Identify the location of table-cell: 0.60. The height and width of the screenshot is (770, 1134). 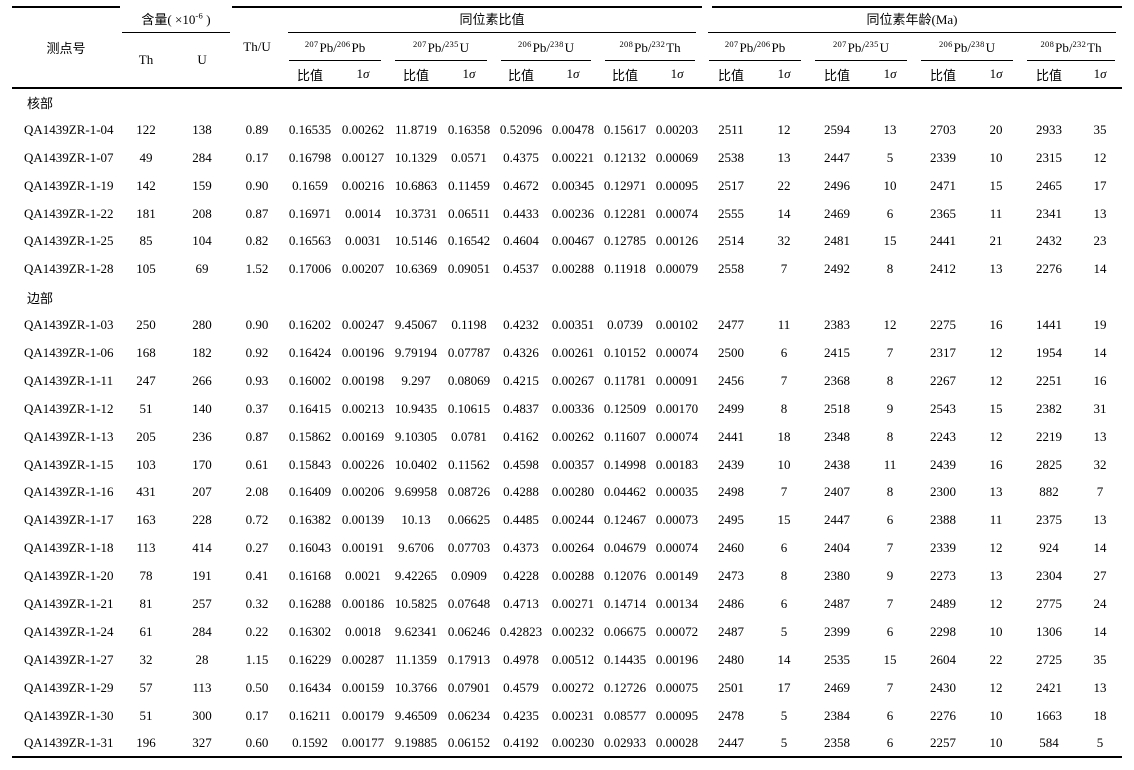
(257, 744).